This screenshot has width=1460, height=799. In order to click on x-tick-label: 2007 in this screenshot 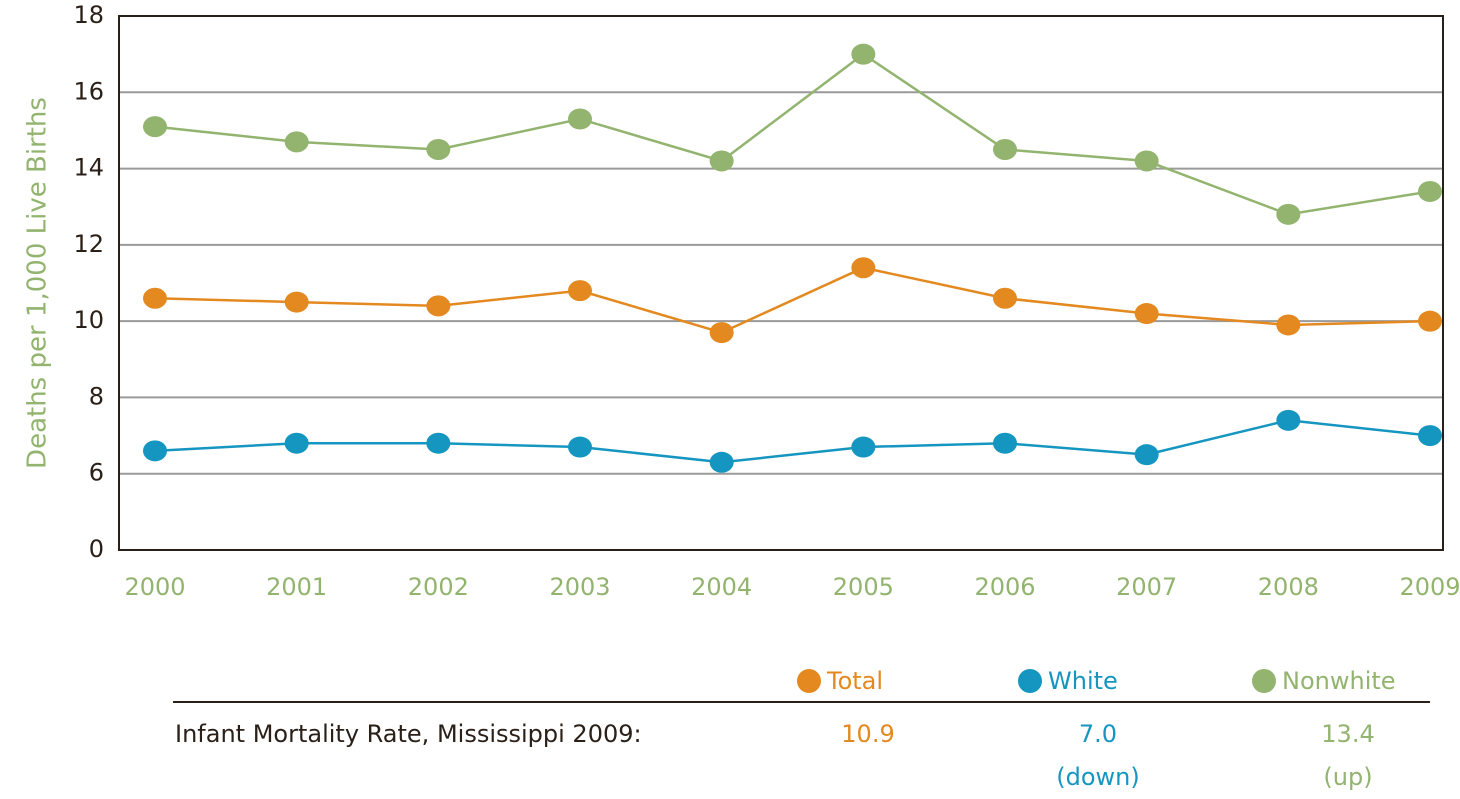, I will do `click(1146, 587)`.